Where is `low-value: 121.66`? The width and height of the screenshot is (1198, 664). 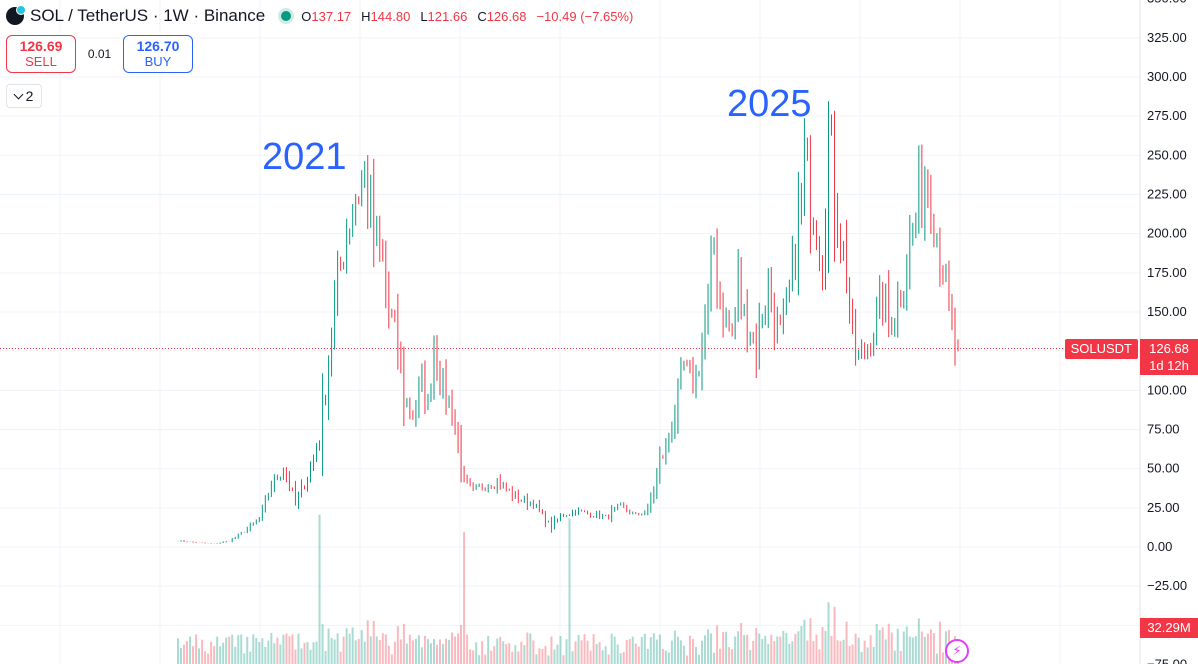
low-value: 121.66 is located at coordinates (447, 16).